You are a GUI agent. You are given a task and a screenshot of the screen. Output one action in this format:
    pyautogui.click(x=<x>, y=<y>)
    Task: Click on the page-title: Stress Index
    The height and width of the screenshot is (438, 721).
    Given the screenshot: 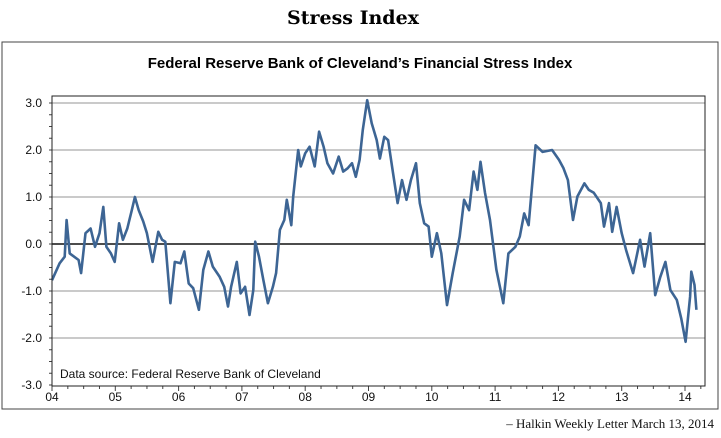 What is the action you would take?
    pyautogui.click(x=353, y=18)
    